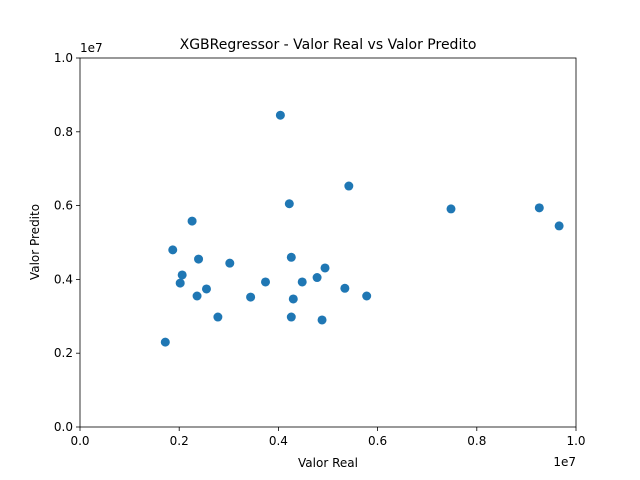  What do you see at coordinates (63, 353) in the screenshot?
I see `y-tick-label: 0.2` at bounding box center [63, 353].